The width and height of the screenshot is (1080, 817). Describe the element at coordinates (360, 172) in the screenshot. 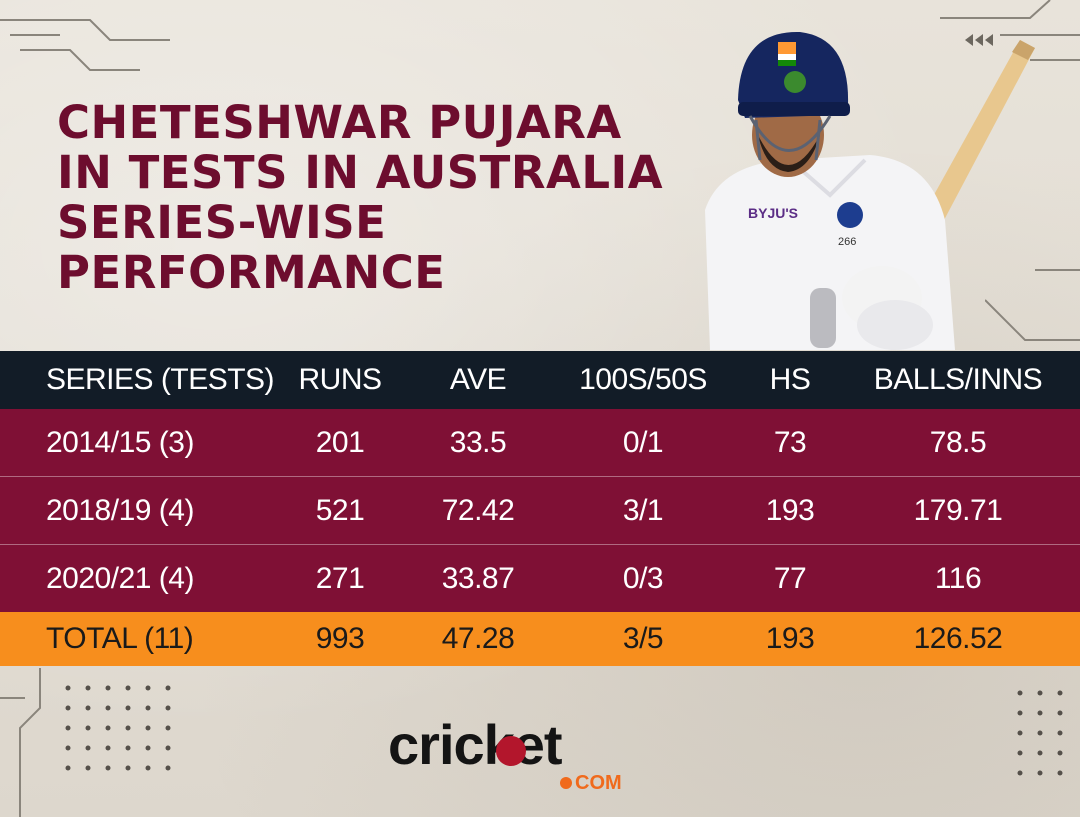

I see `title-line-2: IN TESTS IN AUSTRALIA` at that location.